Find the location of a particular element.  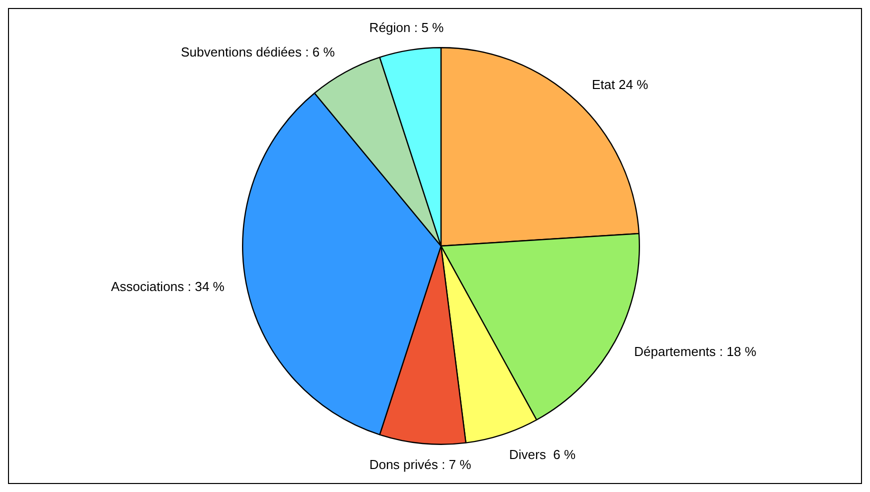

slice-label: Etat 24 % is located at coordinates (620, 84).